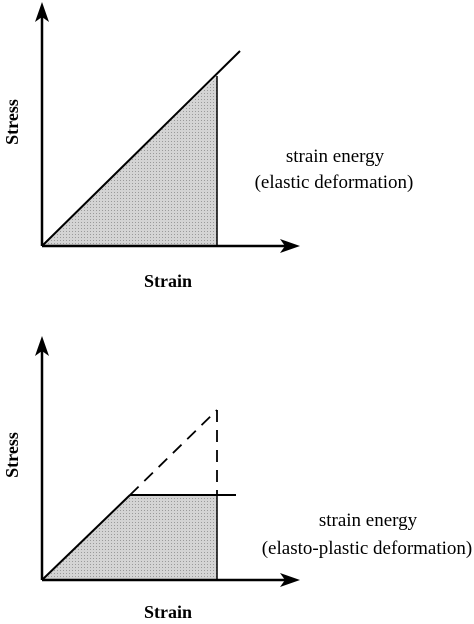  What do you see at coordinates (334, 182) in the screenshot?
I see `caption-line-2: (elastic deformation)` at bounding box center [334, 182].